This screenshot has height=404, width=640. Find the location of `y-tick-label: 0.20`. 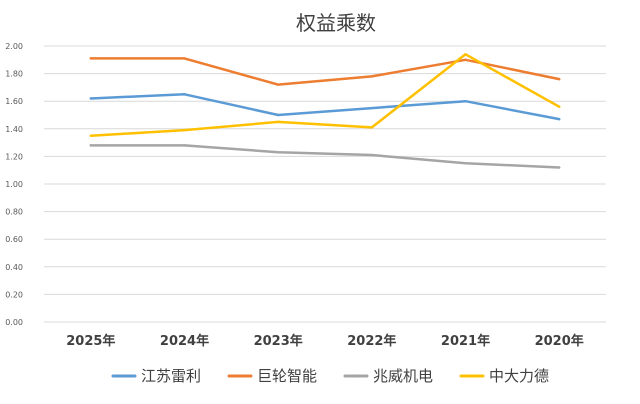

y-tick-label: 0.20 is located at coordinates (14, 294).